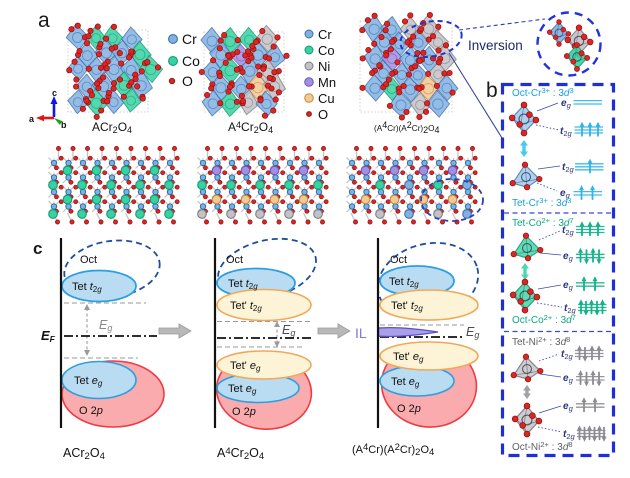  Describe the element at coordinates (543, 222) in the screenshot. I see `svg-text: Tet-Co2+ : 3d7` at that location.